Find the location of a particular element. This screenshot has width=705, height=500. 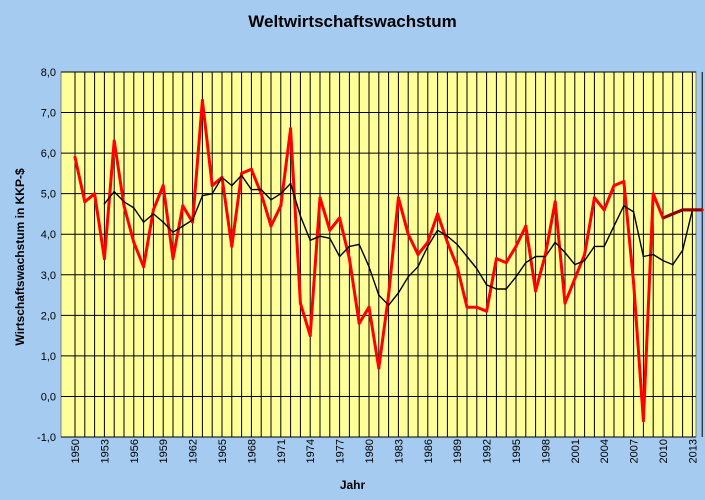

y-tick-label: 1,0 is located at coordinates (48, 357).